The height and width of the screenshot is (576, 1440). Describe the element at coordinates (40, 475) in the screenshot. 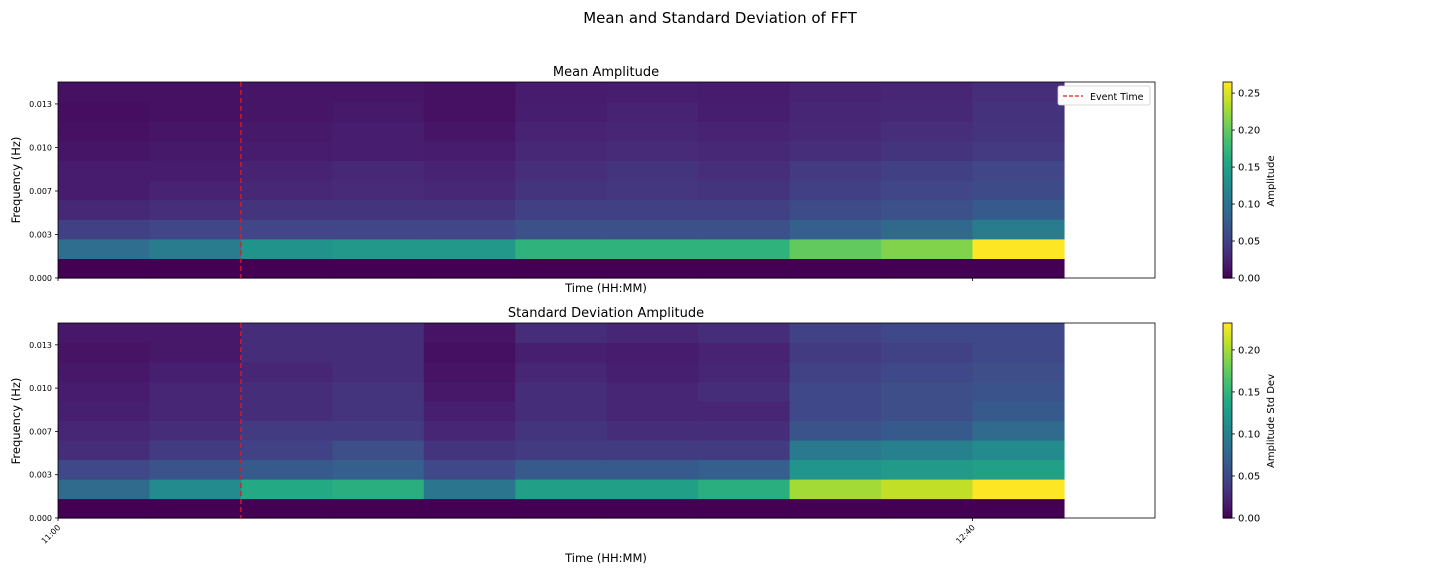

I see `y-tick-label: 0.003` at that location.